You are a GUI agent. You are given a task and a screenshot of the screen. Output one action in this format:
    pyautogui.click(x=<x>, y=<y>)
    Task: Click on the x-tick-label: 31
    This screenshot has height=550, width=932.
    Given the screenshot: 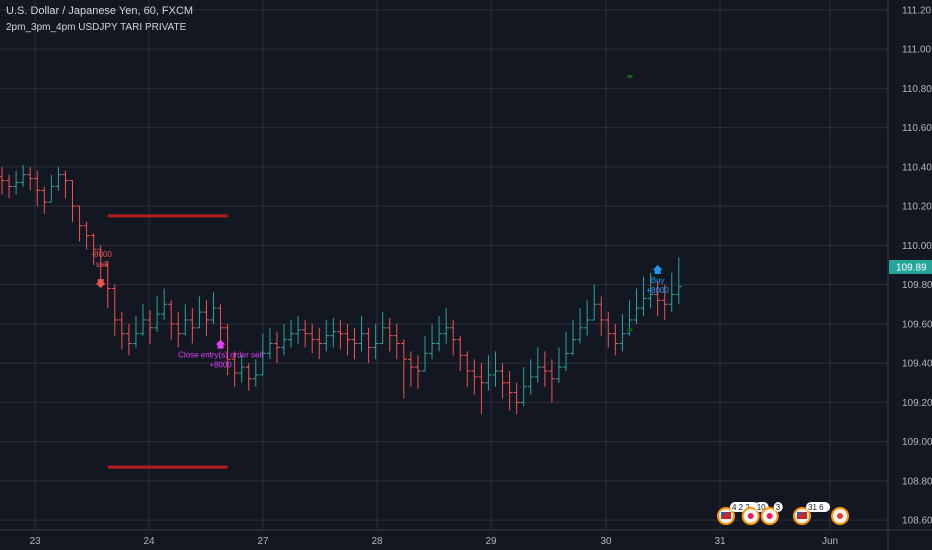 What is the action you would take?
    pyautogui.click(x=720, y=541)
    